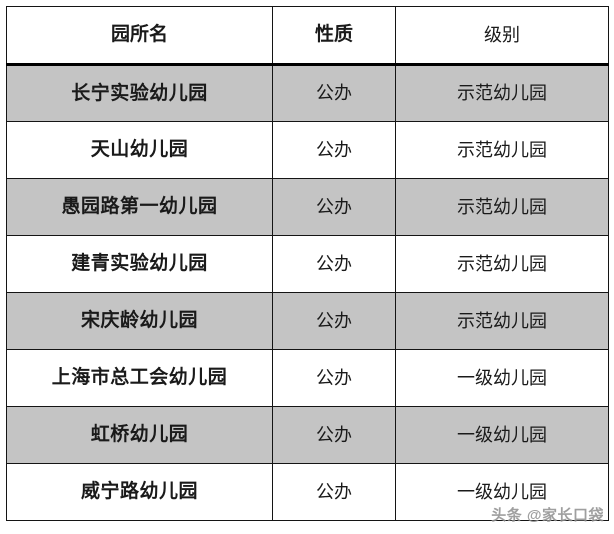 This screenshot has height=534, width=614. Describe the element at coordinates (139, 150) in the screenshot. I see `cell-kindergarten-name: 天山幼儿园` at that location.